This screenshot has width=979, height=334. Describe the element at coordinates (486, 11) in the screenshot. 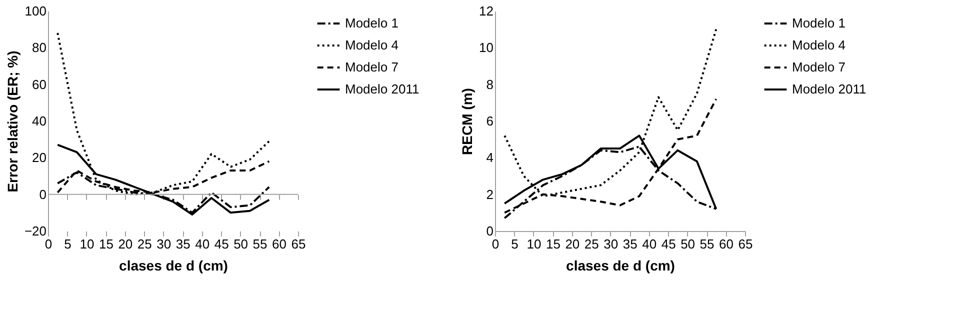

I see `y-tick-label: 12` at that location.